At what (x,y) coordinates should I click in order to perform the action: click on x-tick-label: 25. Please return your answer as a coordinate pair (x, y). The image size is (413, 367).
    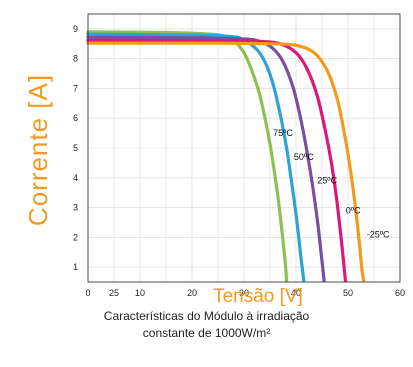
    Looking at the image, I should click on (114, 293).